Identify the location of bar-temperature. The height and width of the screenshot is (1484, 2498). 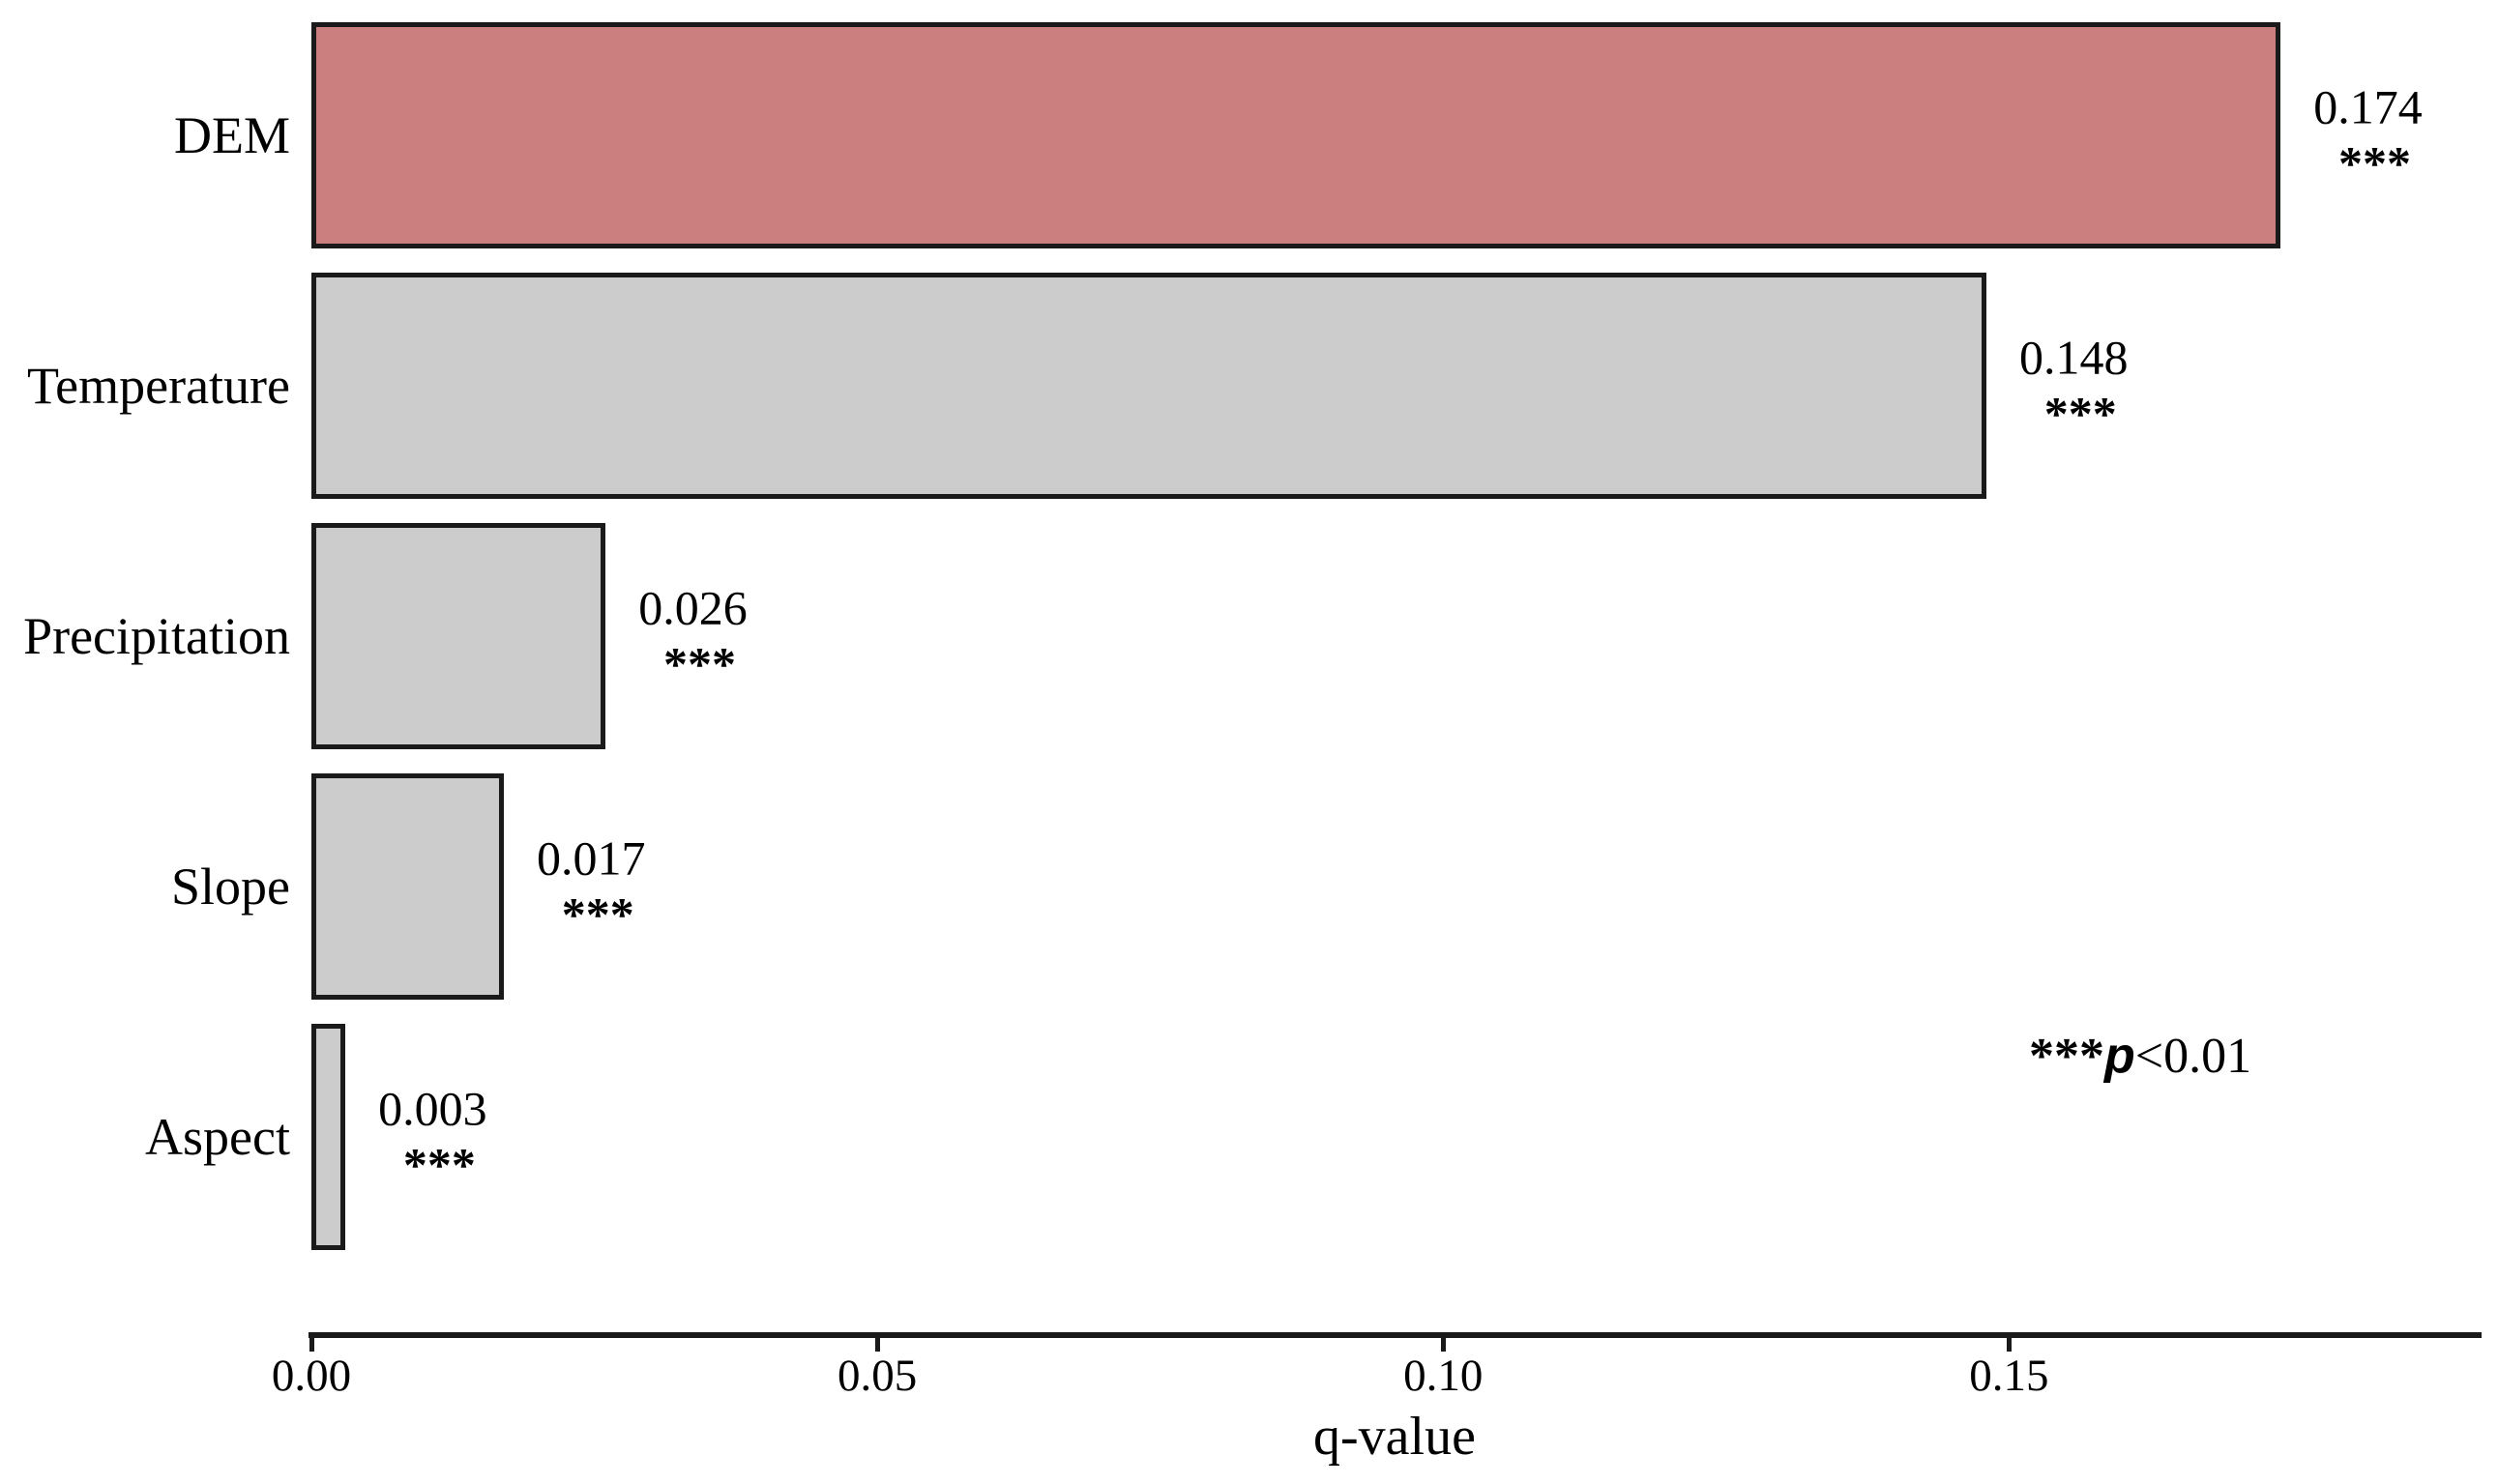
(1149, 386).